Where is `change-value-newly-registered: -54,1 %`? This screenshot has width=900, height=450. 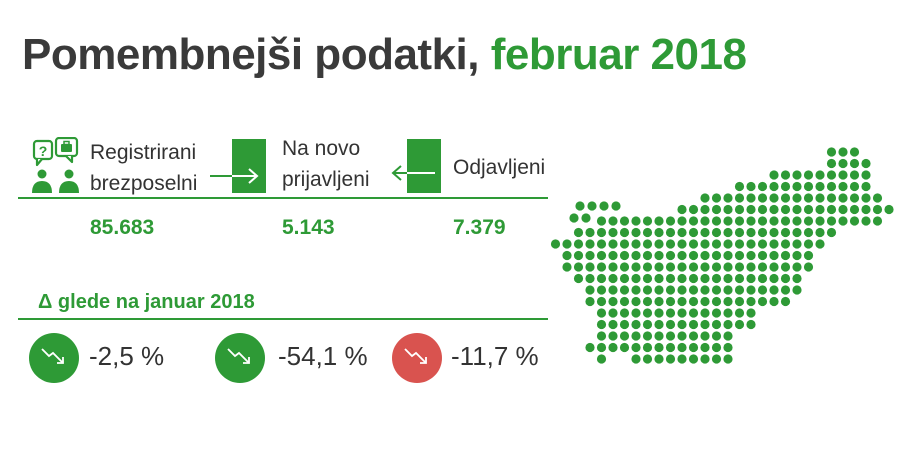 change-value-newly-registered: -54,1 % is located at coordinates (323, 356).